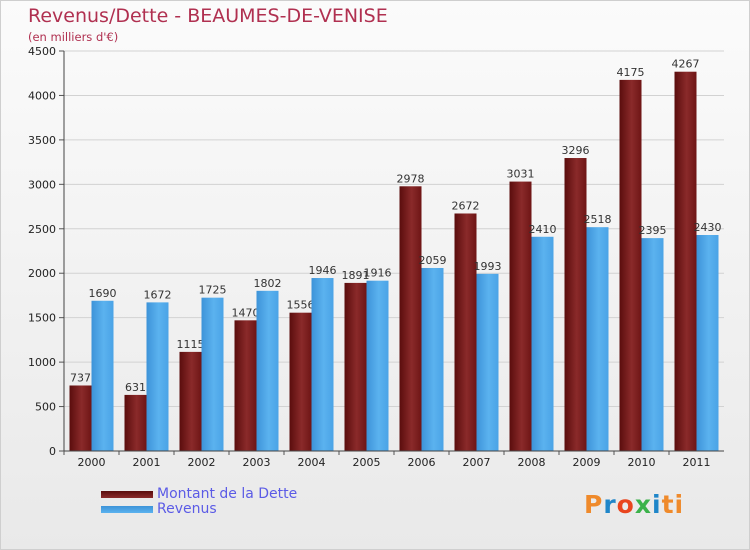 This screenshot has height=550, width=750. Describe the element at coordinates (631, 72) in the screenshot. I see `data-label: 4175` at that location.